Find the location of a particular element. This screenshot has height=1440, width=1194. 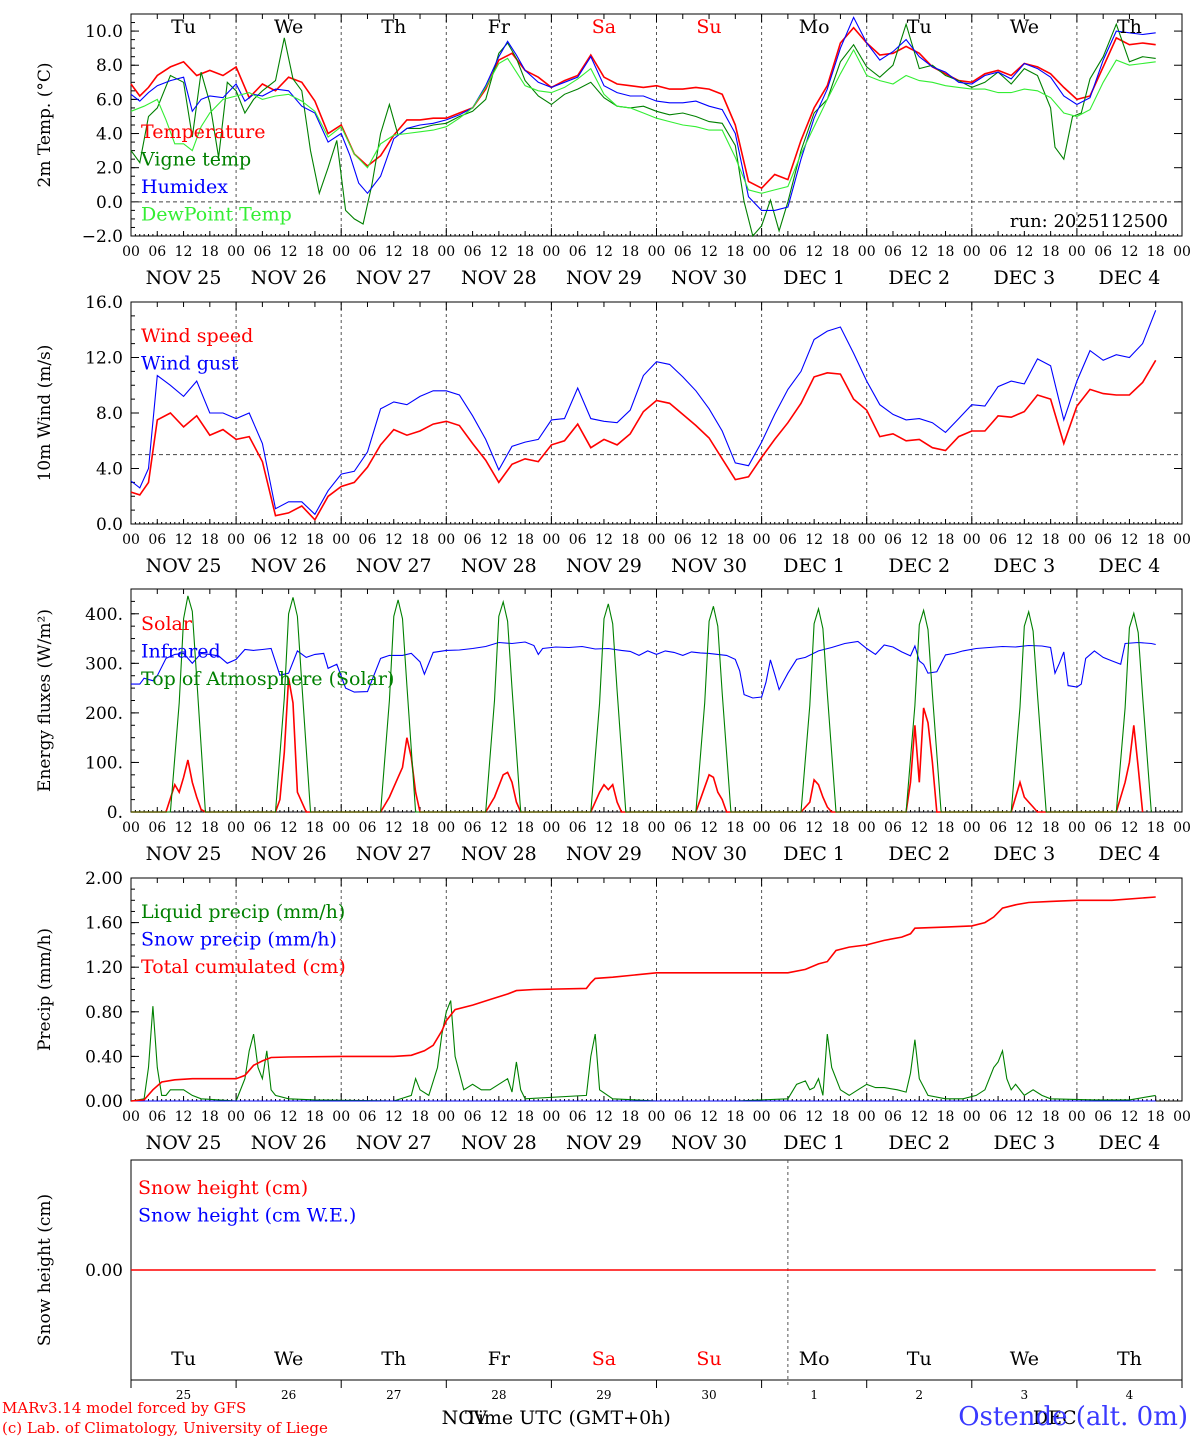

y-tick-label: 2.00 is located at coordinates (104, 879).